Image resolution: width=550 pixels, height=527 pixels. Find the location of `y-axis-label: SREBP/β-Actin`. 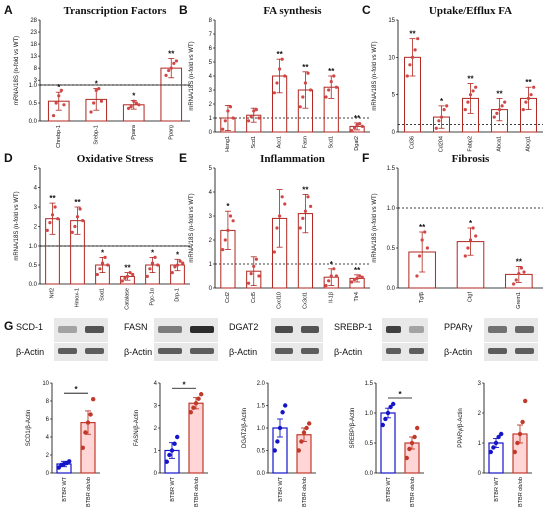

y-axis-label: SREBP/β-Actin is located at coordinates (353, 428).